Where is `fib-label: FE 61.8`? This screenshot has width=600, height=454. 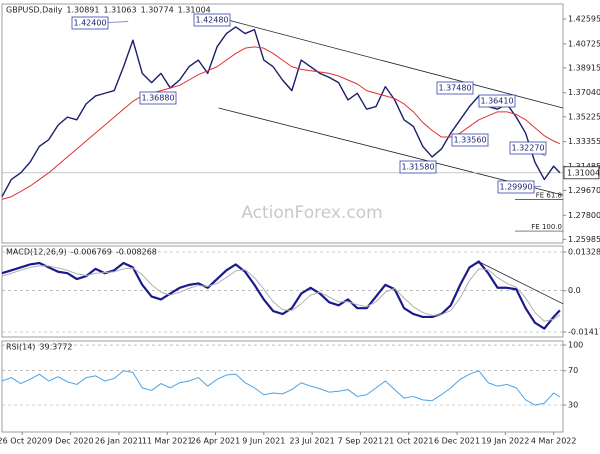 fib-label: FE 61.8 is located at coordinates (549, 195).